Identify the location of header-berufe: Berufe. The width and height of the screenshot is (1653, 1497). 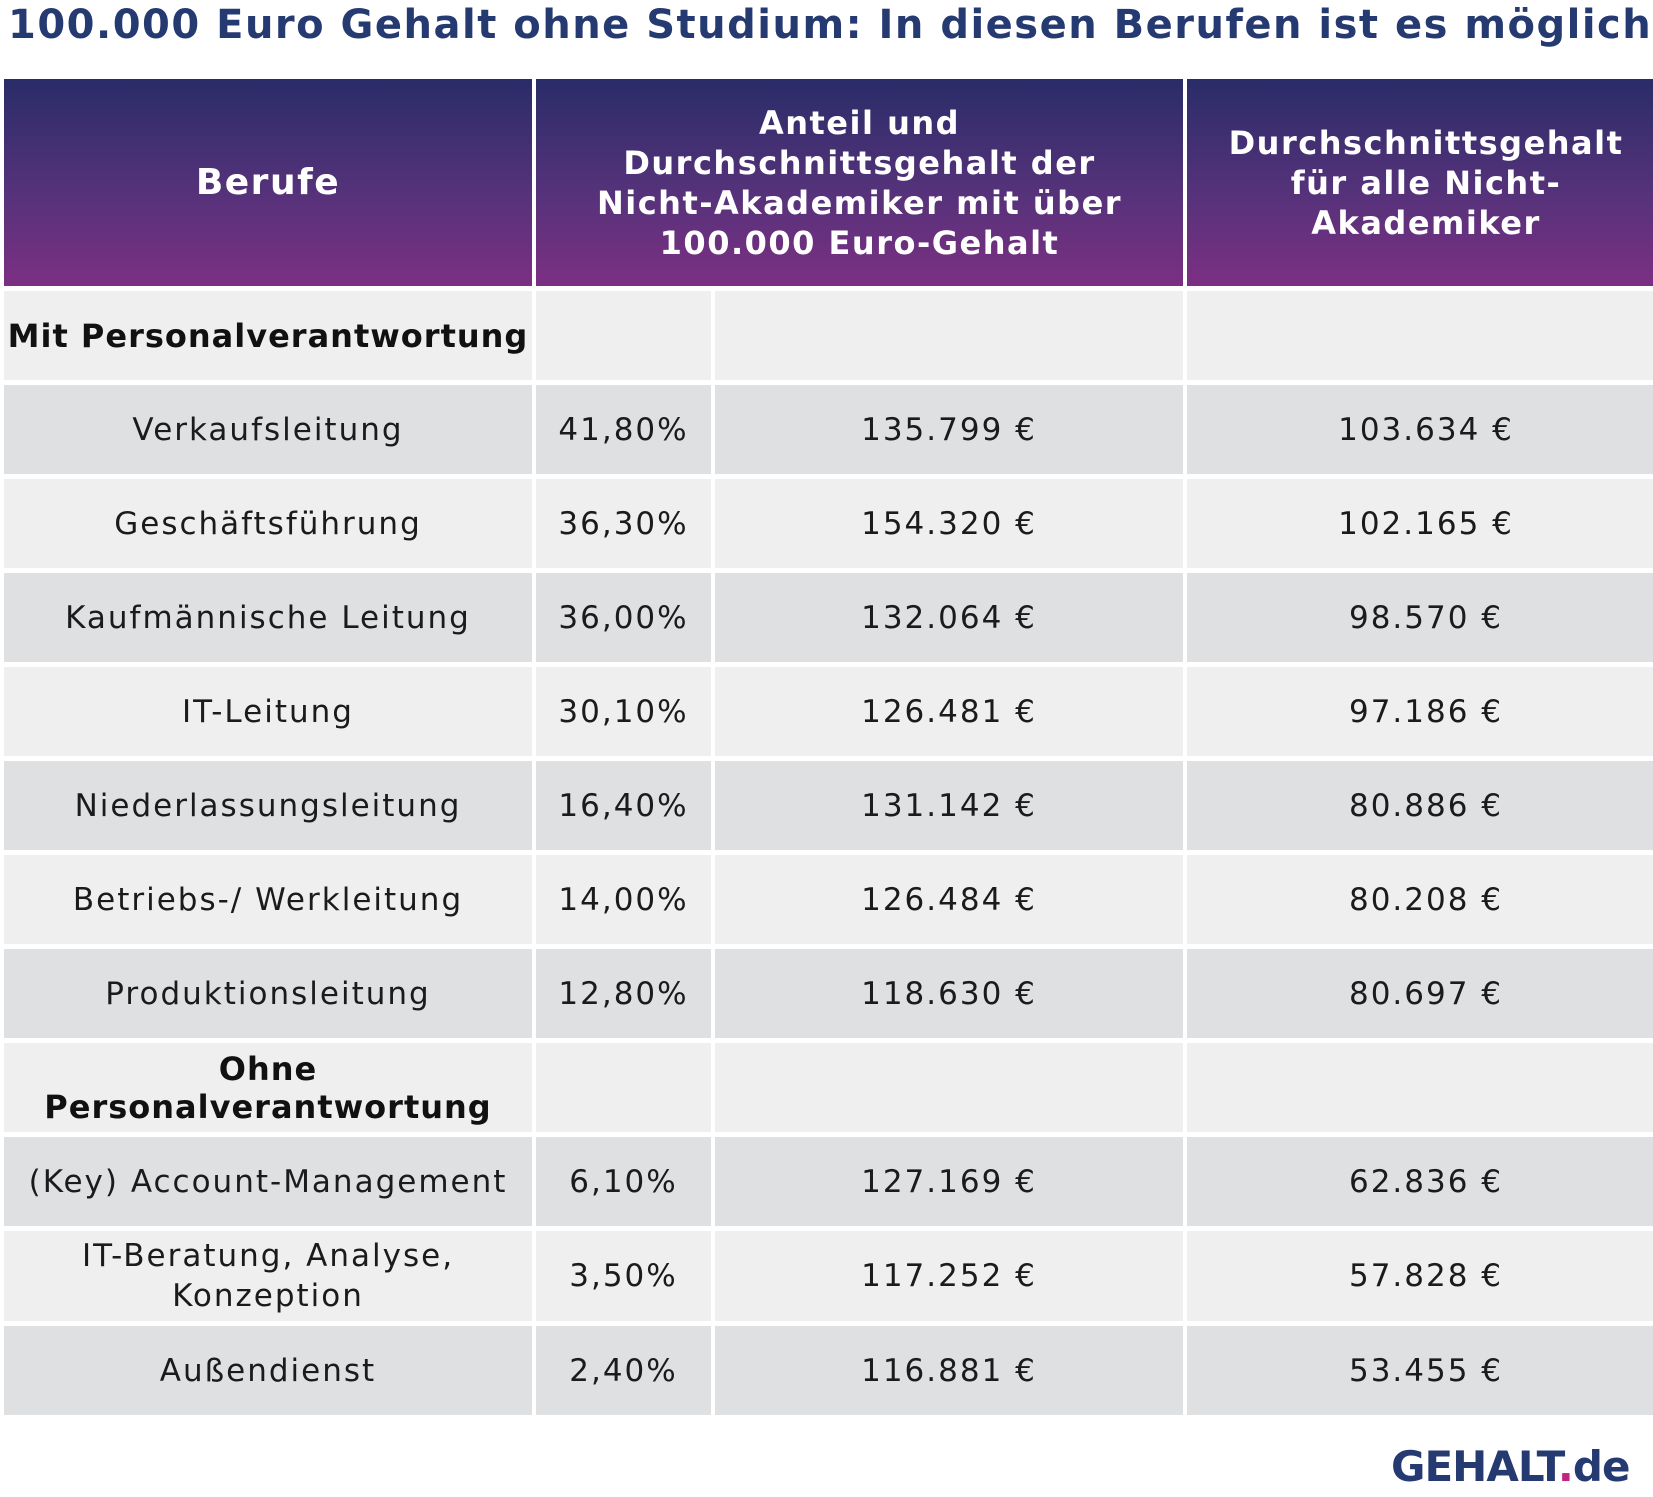
(268, 182).